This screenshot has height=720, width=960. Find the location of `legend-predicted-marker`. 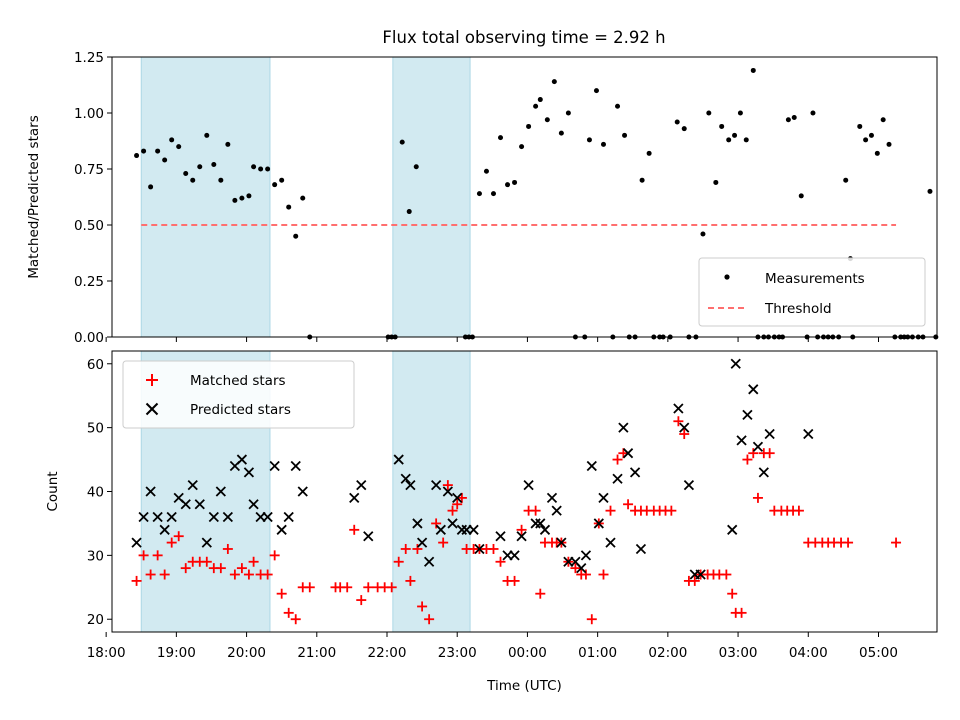

legend-predicted-marker is located at coordinates (152, 409).